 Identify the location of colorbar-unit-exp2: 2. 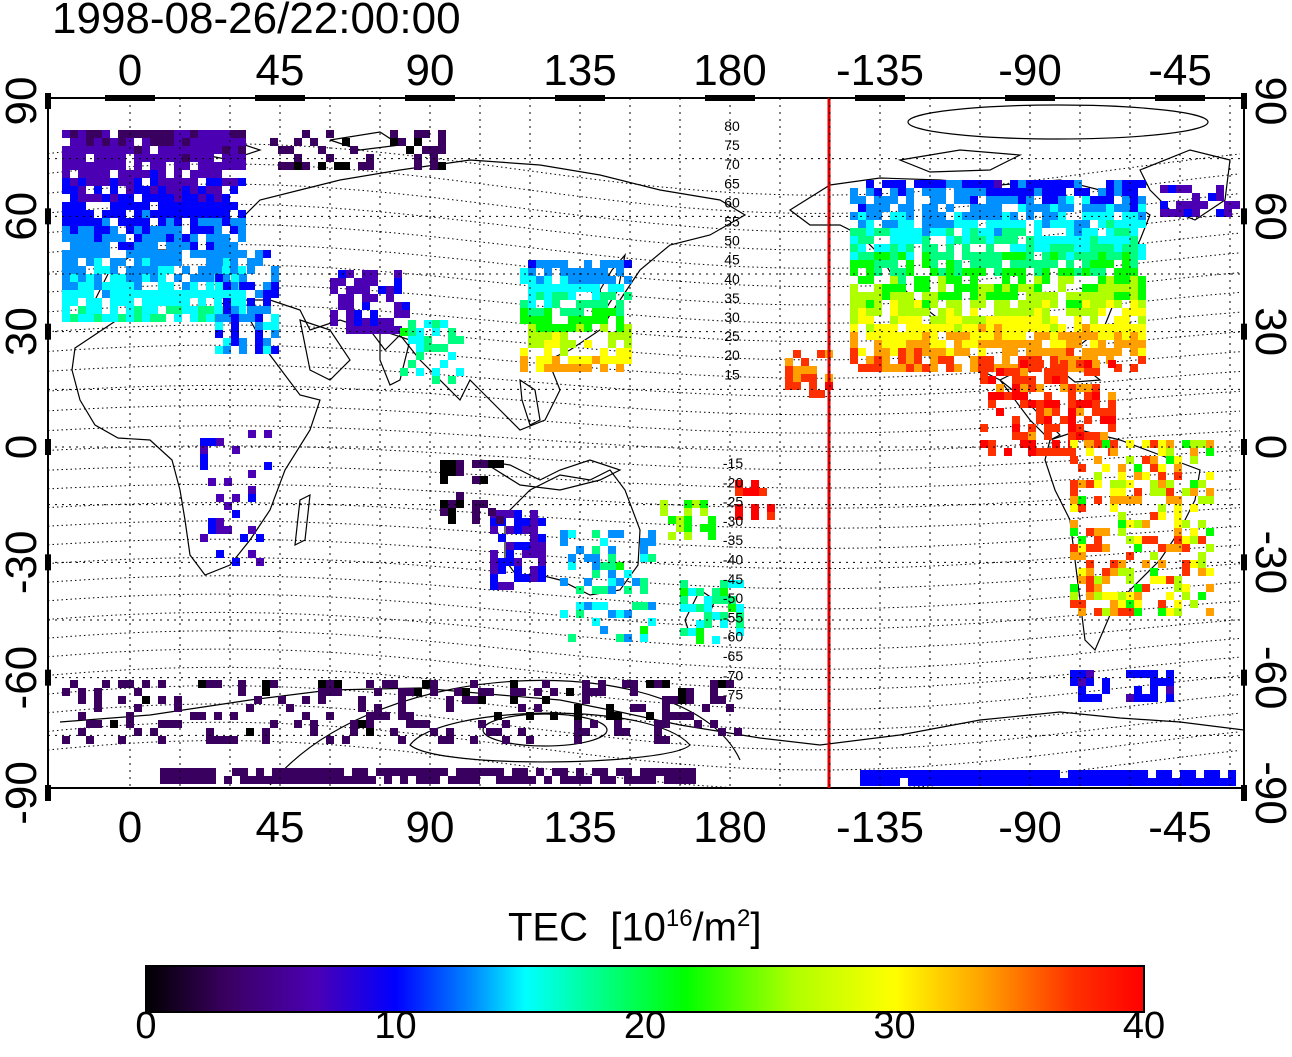
(743, 918).